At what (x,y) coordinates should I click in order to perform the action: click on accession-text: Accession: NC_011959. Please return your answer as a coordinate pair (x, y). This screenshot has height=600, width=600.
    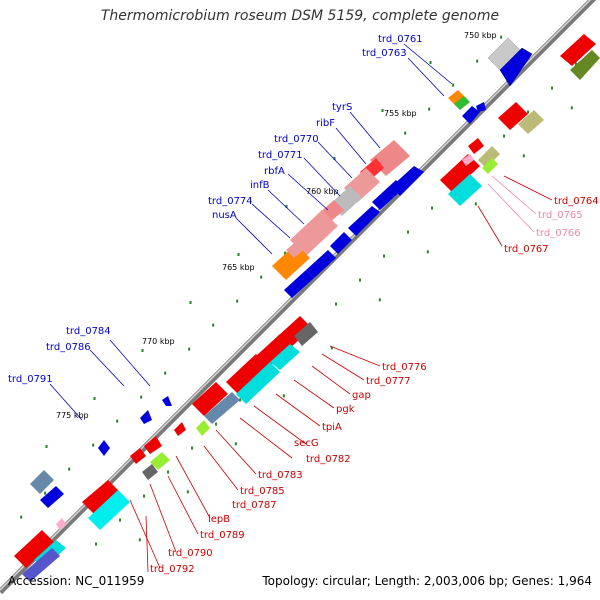
    Looking at the image, I should click on (76, 581).